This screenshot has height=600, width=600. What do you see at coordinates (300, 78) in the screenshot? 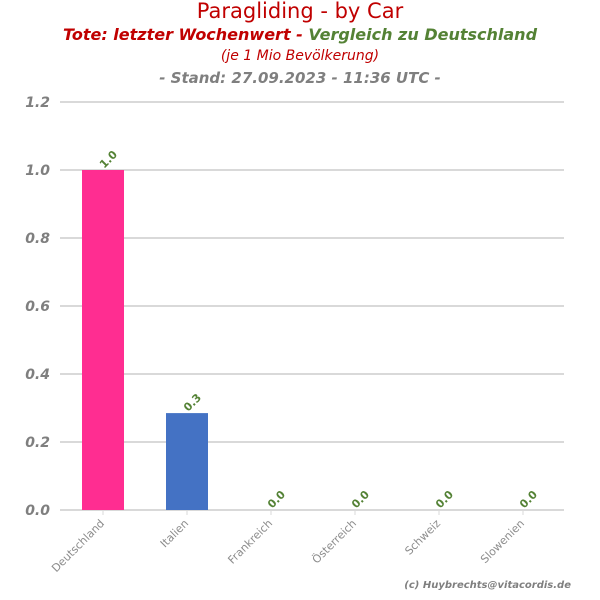
I see `chart-timestamp: - Stand: 27.09.2023 - 11:36 UTC -` at bounding box center [300, 78].